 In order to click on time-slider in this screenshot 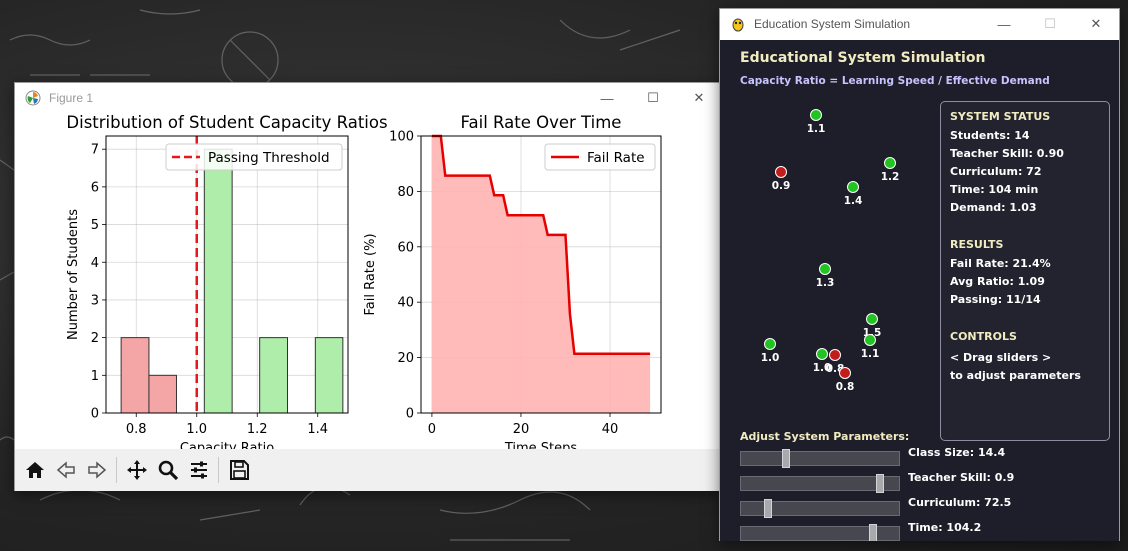, I will do `click(820, 532)`.